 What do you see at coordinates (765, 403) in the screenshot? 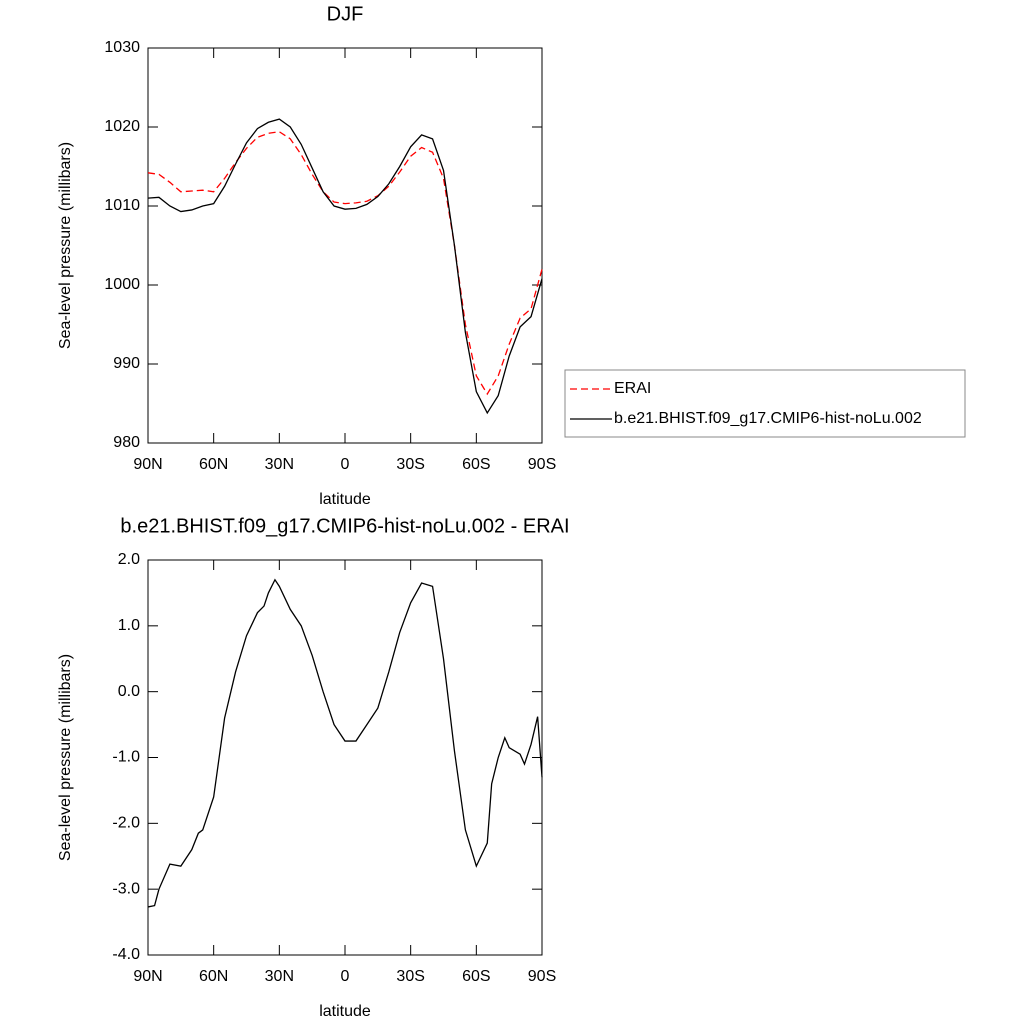
I see `legend-box` at bounding box center [765, 403].